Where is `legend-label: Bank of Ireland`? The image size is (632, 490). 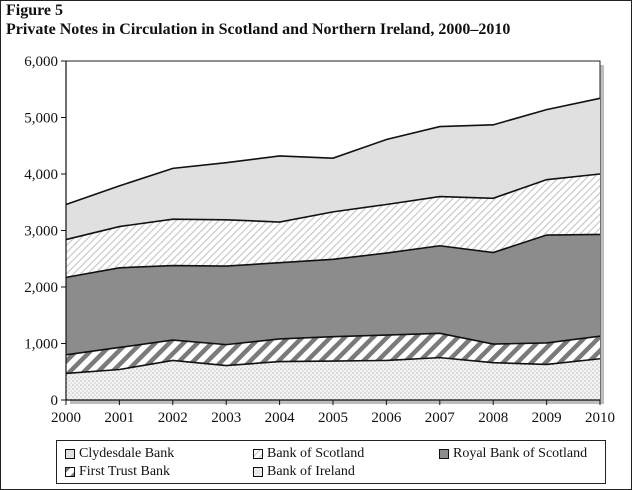
legend-label: Bank of Ireland is located at coordinates (311, 471).